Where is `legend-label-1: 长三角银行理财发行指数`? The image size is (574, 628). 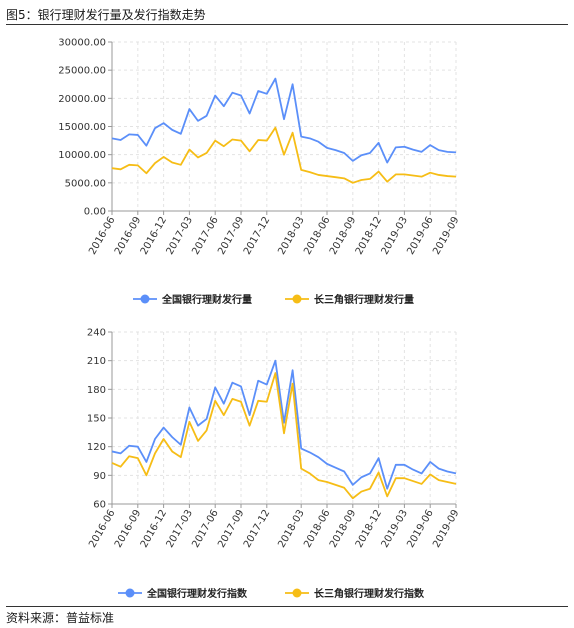
legend-label-1: 长三角银行理财发行指数 is located at coordinates (369, 593).